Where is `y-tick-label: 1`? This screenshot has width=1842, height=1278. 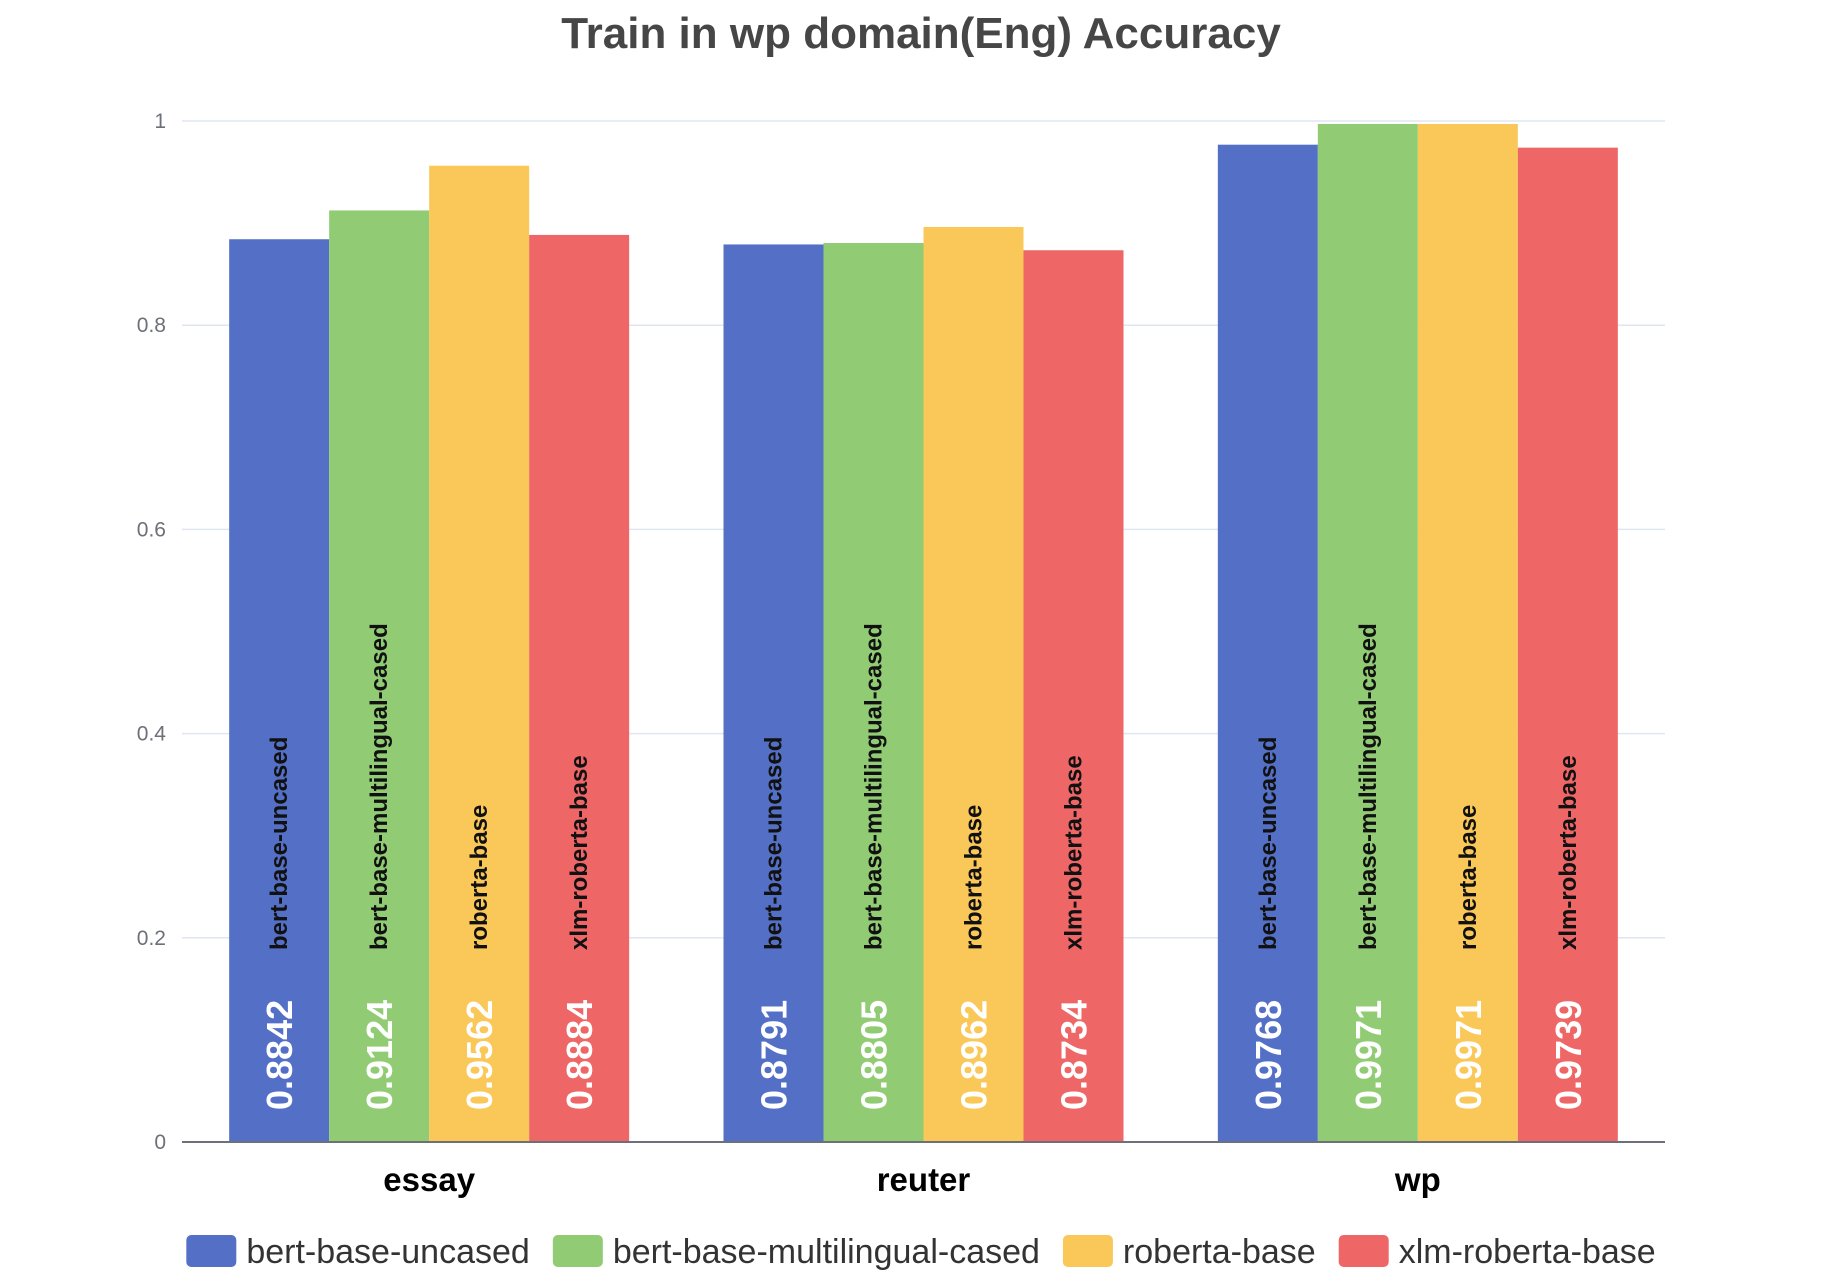 y-tick-label: 1 is located at coordinates (160, 121).